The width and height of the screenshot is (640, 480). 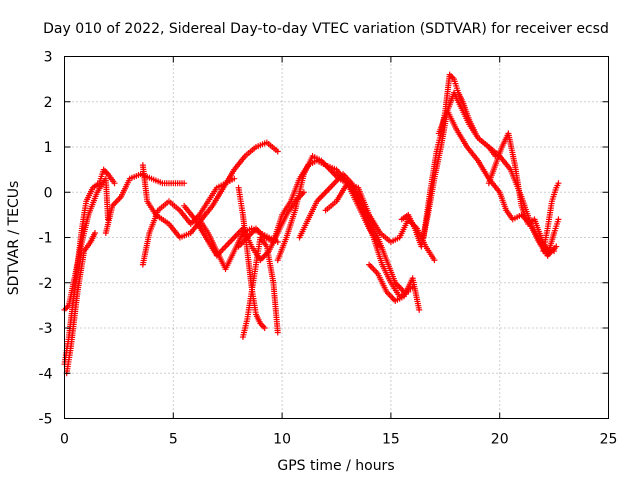 What do you see at coordinates (46, 239) in the screenshot?
I see `y-tick-label: -1` at bounding box center [46, 239].